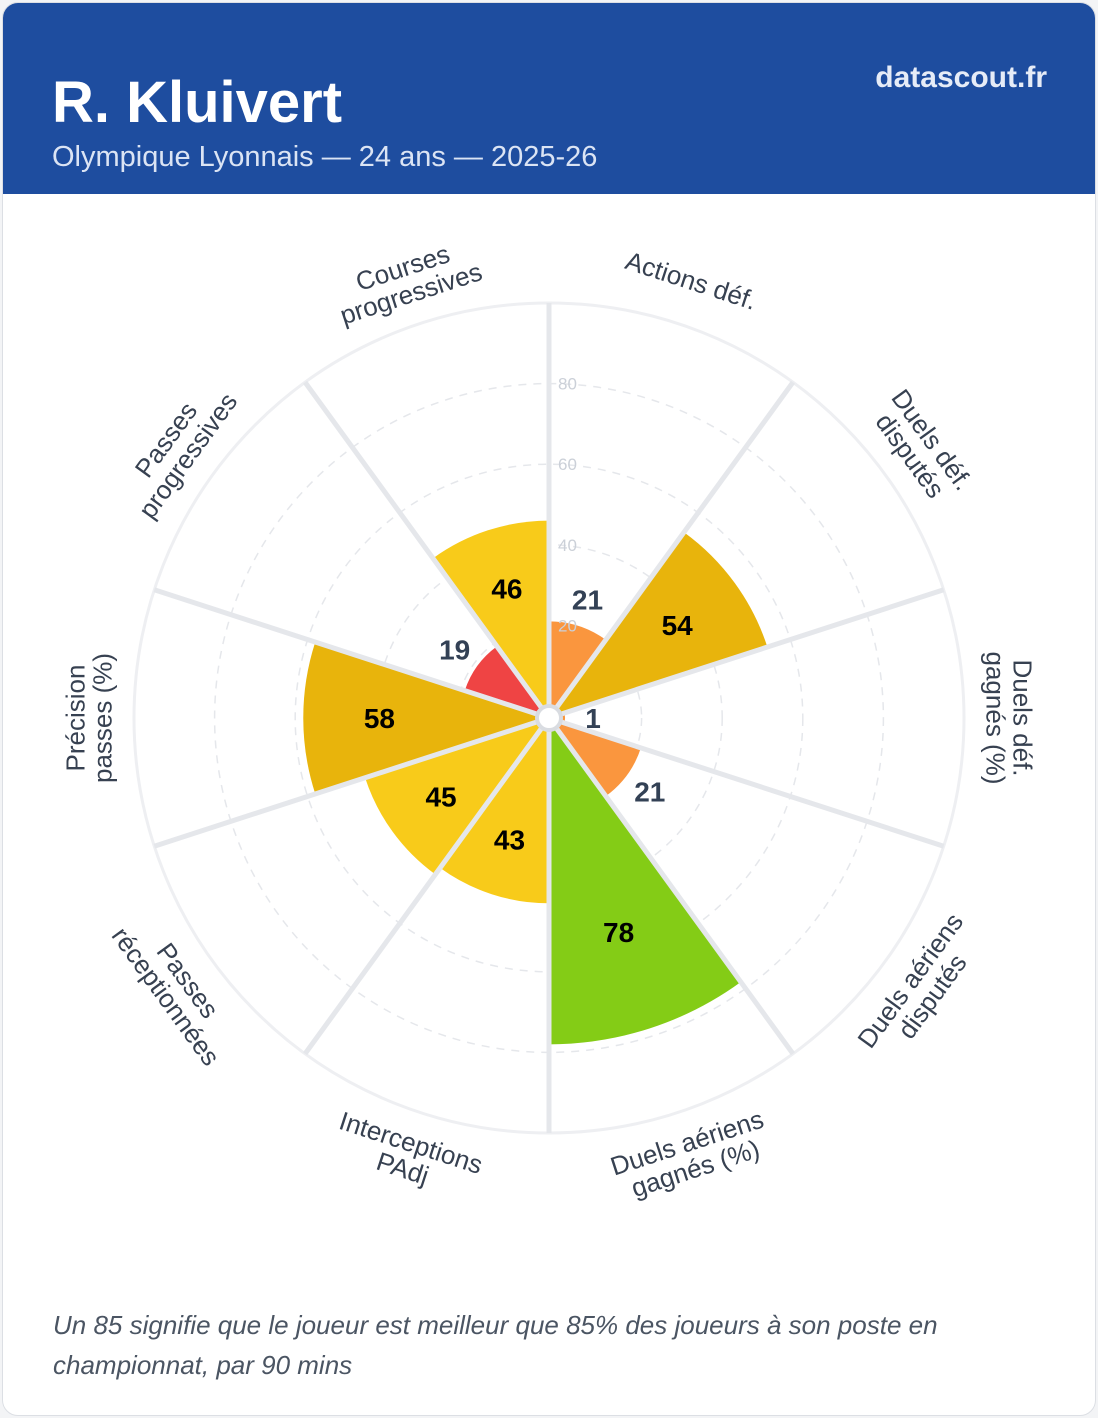 The height and width of the screenshot is (1418, 1098). What do you see at coordinates (509, 840) in the screenshot?
I see `value-label: 43` at bounding box center [509, 840].